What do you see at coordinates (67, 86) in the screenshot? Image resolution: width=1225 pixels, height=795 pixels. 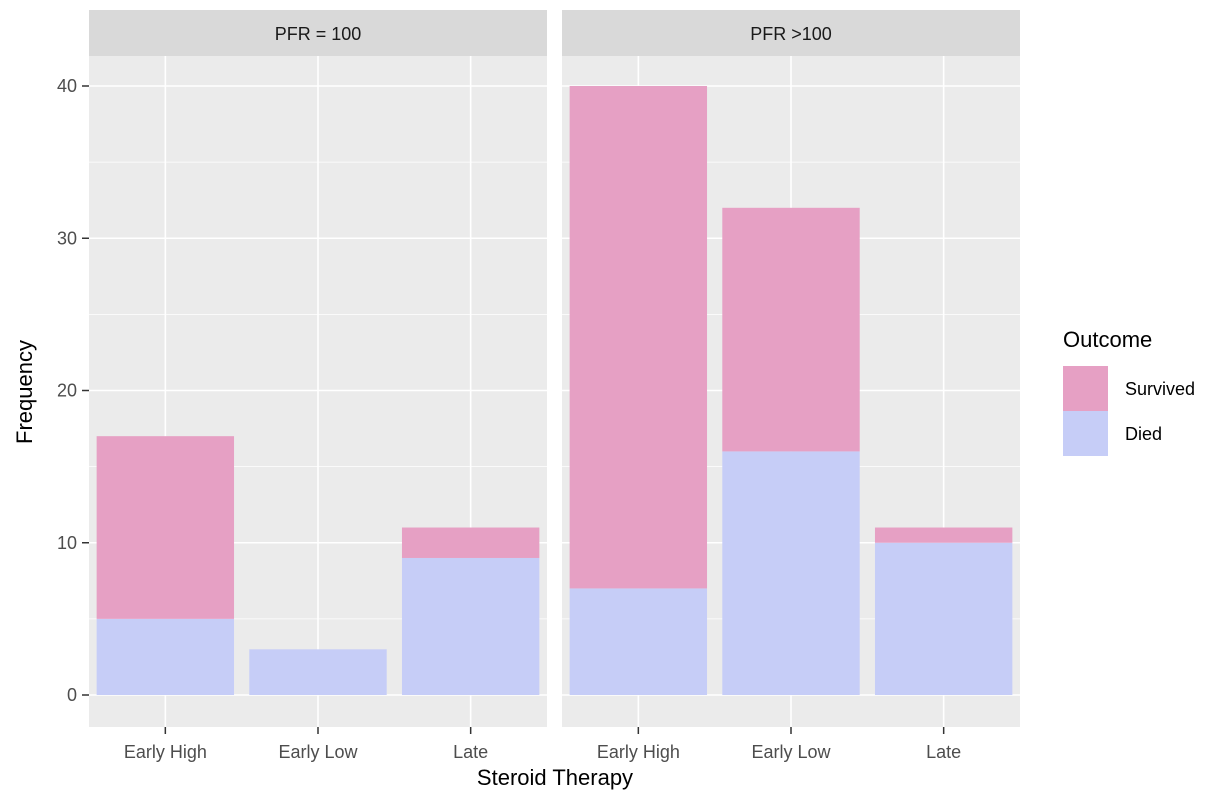 I see `y-tick-label: 40` at bounding box center [67, 86].